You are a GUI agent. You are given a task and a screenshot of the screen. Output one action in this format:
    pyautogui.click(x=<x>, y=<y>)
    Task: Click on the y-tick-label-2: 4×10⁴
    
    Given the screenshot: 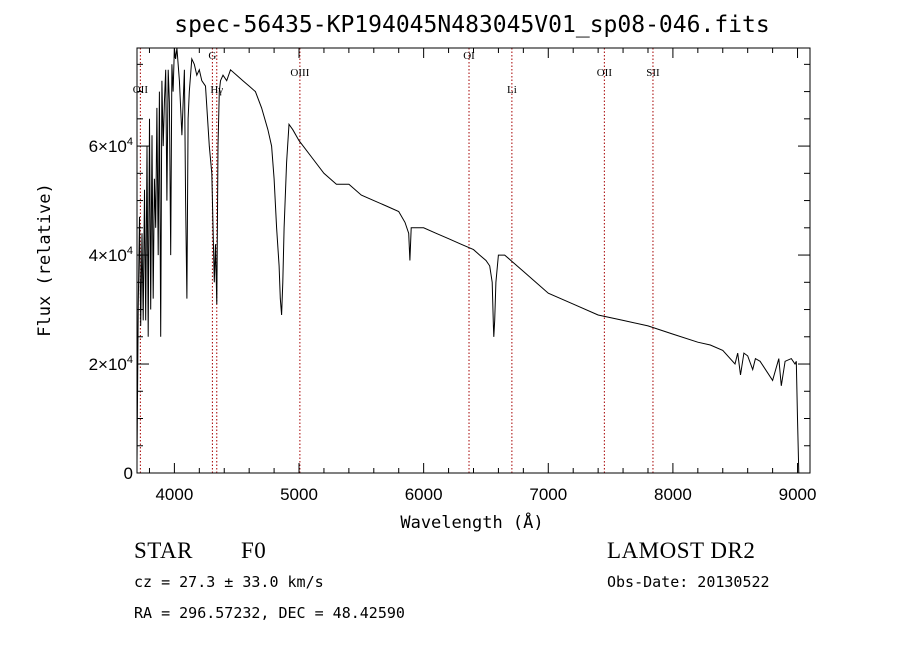 What is the action you would take?
    pyautogui.click(x=111, y=255)
    